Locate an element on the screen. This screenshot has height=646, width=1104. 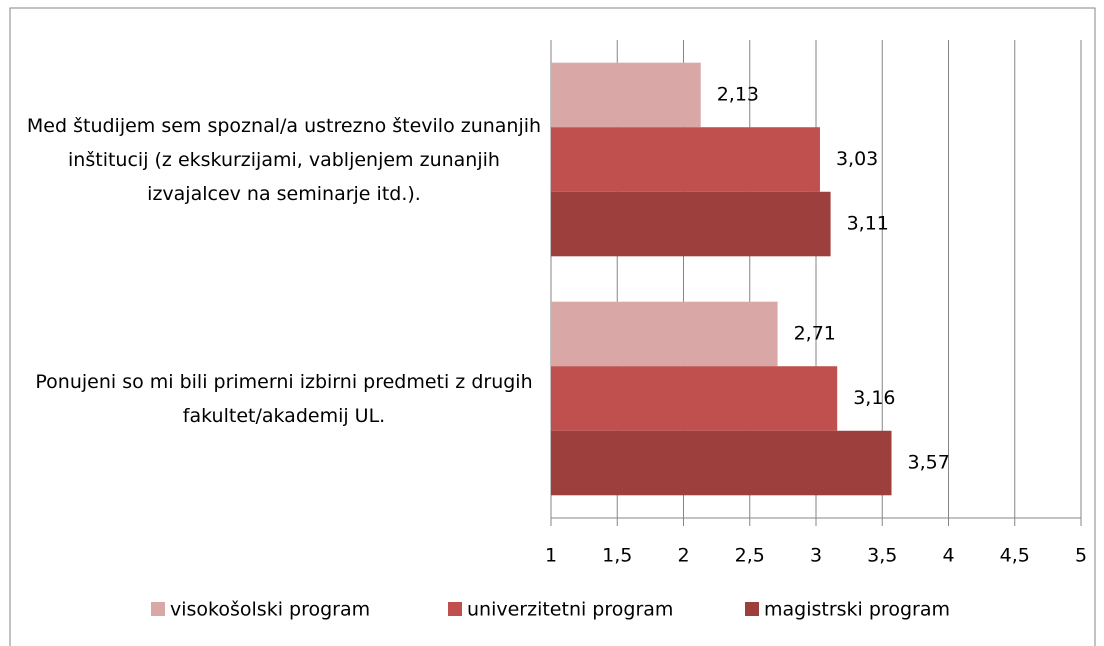
x-tick-label: 5 is located at coordinates (1081, 556).